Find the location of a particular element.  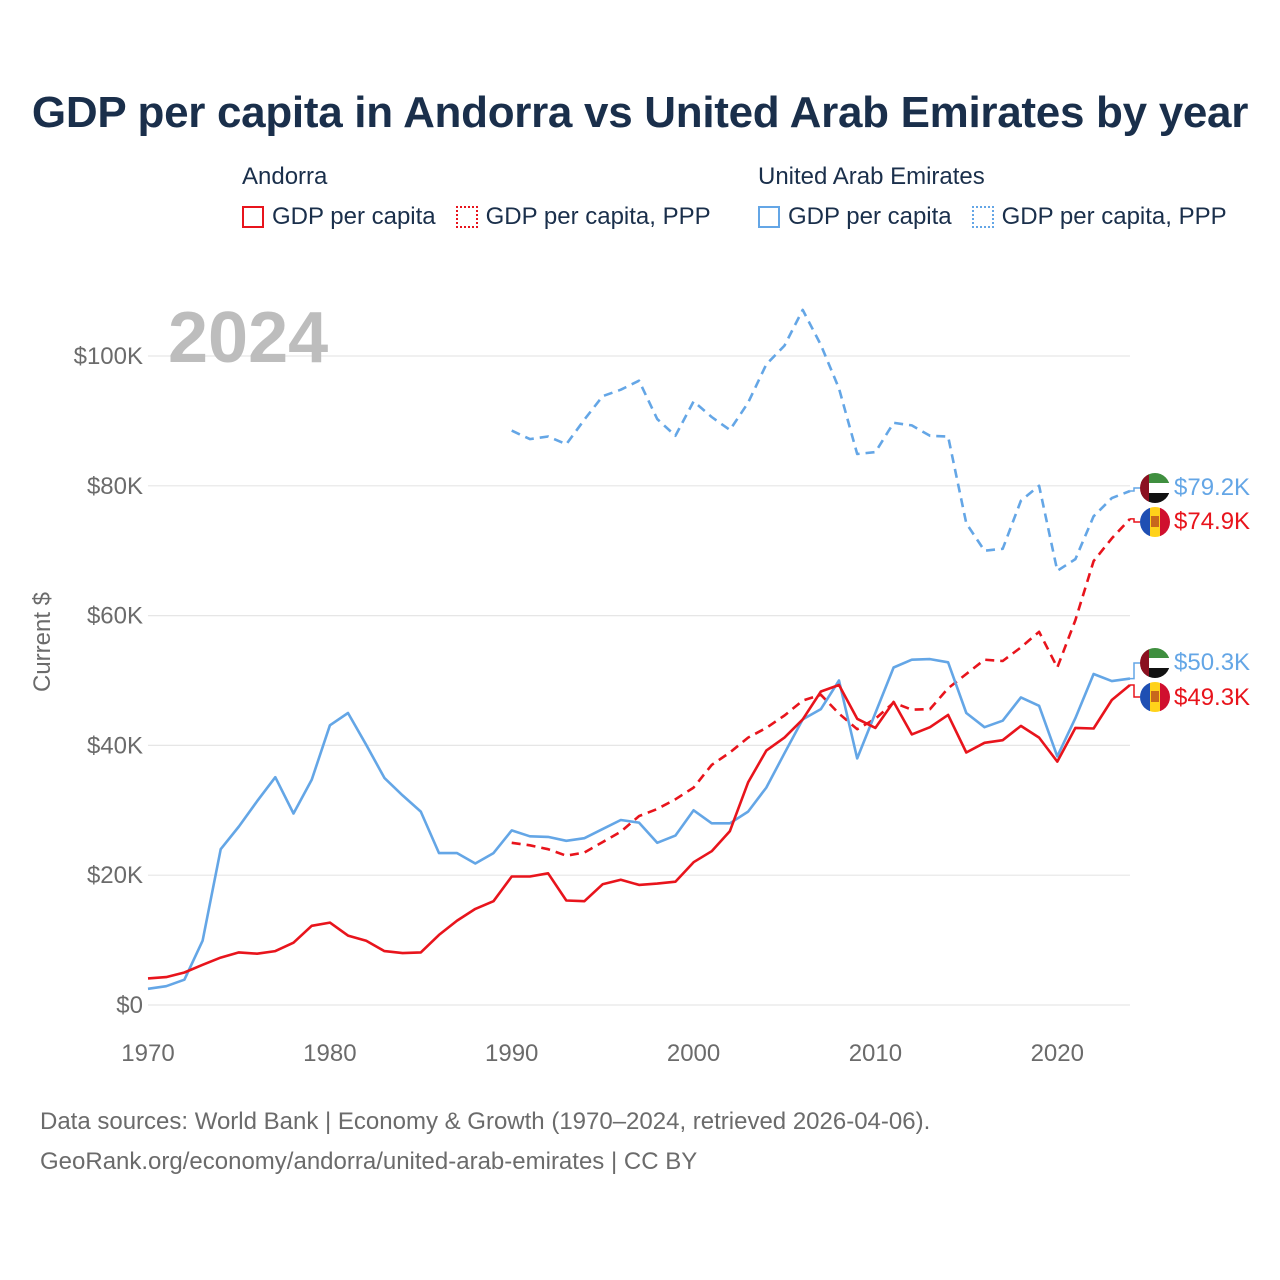

end-label-uae-gdp: $50.3K is located at coordinates (1212, 662).